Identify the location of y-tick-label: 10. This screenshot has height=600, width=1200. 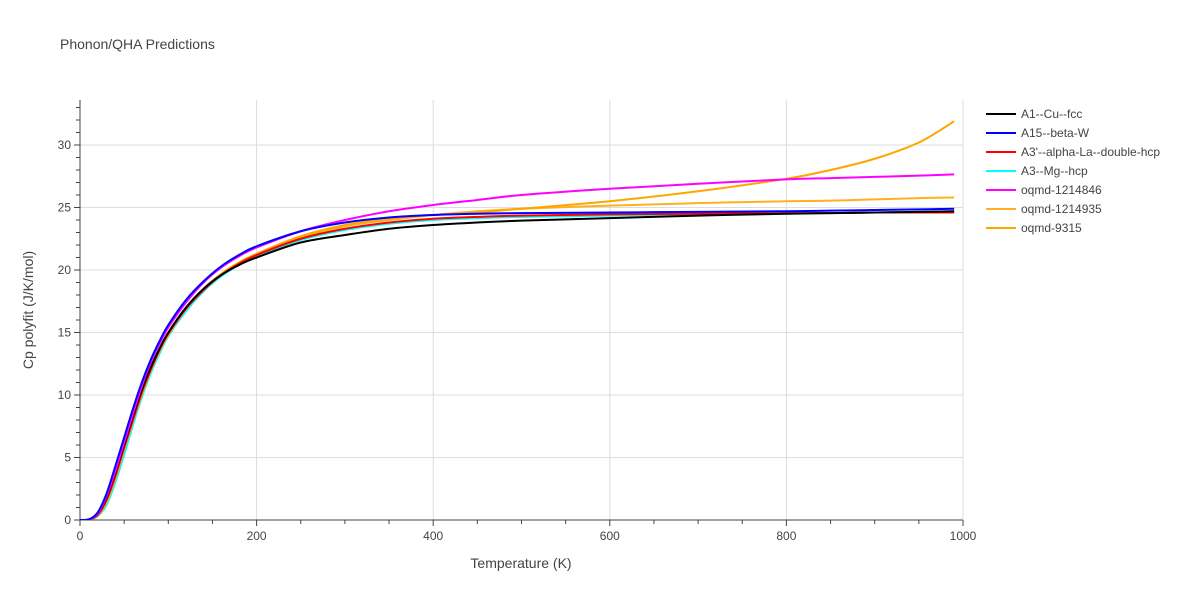
(65, 395).